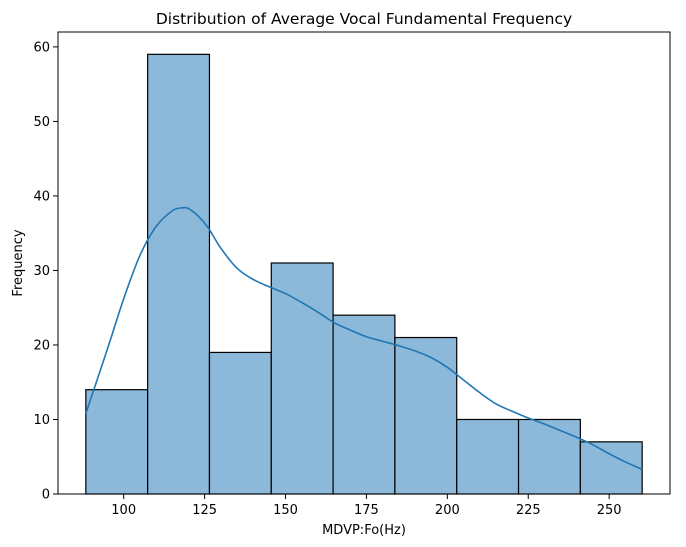 The height and width of the screenshot is (547, 686). Describe the element at coordinates (41, 196) in the screenshot. I see `y-tick-label: 40` at that location.